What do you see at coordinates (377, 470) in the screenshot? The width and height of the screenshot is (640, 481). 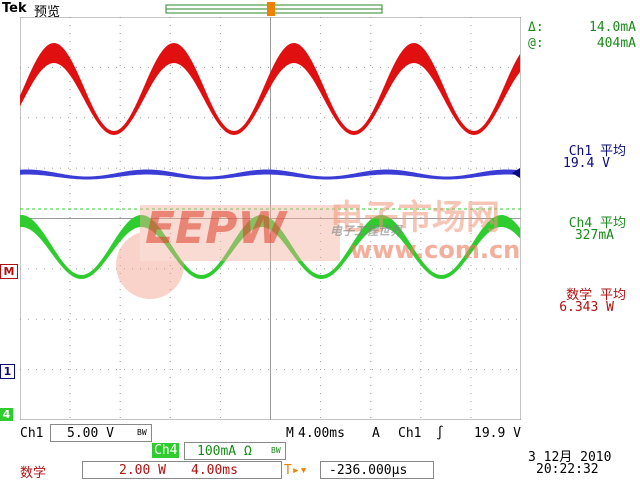 I see `trigger-offset-box: -236.000μs` at bounding box center [377, 470].